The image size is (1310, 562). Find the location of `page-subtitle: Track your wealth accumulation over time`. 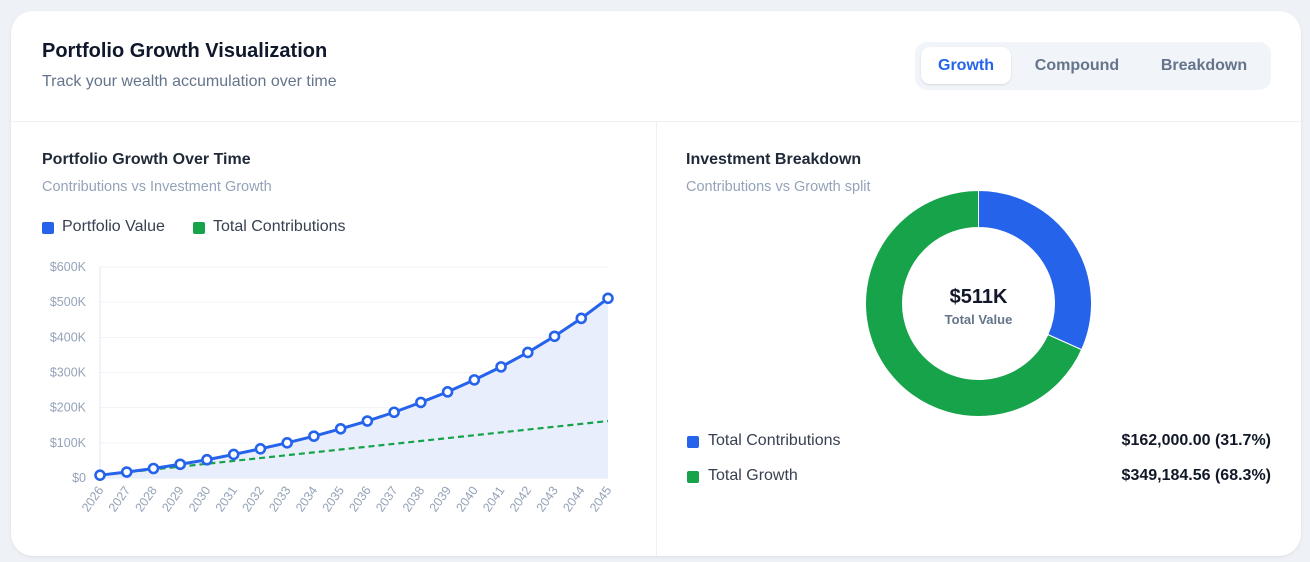

page-subtitle: Track your wealth accumulation over time is located at coordinates (189, 81).